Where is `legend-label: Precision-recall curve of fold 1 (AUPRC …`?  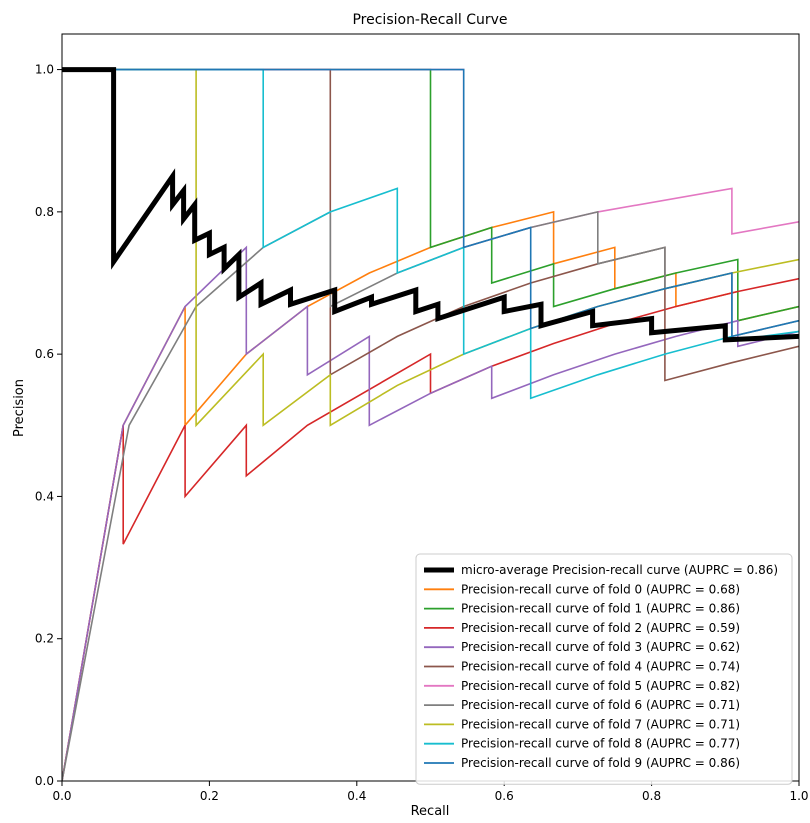 legend-label: Precision-recall curve of fold 1 (AUPRC … is located at coordinates (600, 609).